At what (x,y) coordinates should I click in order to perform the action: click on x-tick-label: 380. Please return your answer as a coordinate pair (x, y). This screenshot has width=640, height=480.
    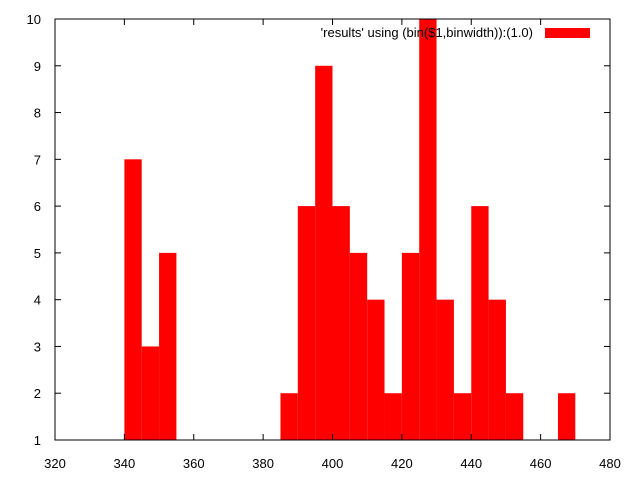
    Looking at the image, I should click on (263, 463).